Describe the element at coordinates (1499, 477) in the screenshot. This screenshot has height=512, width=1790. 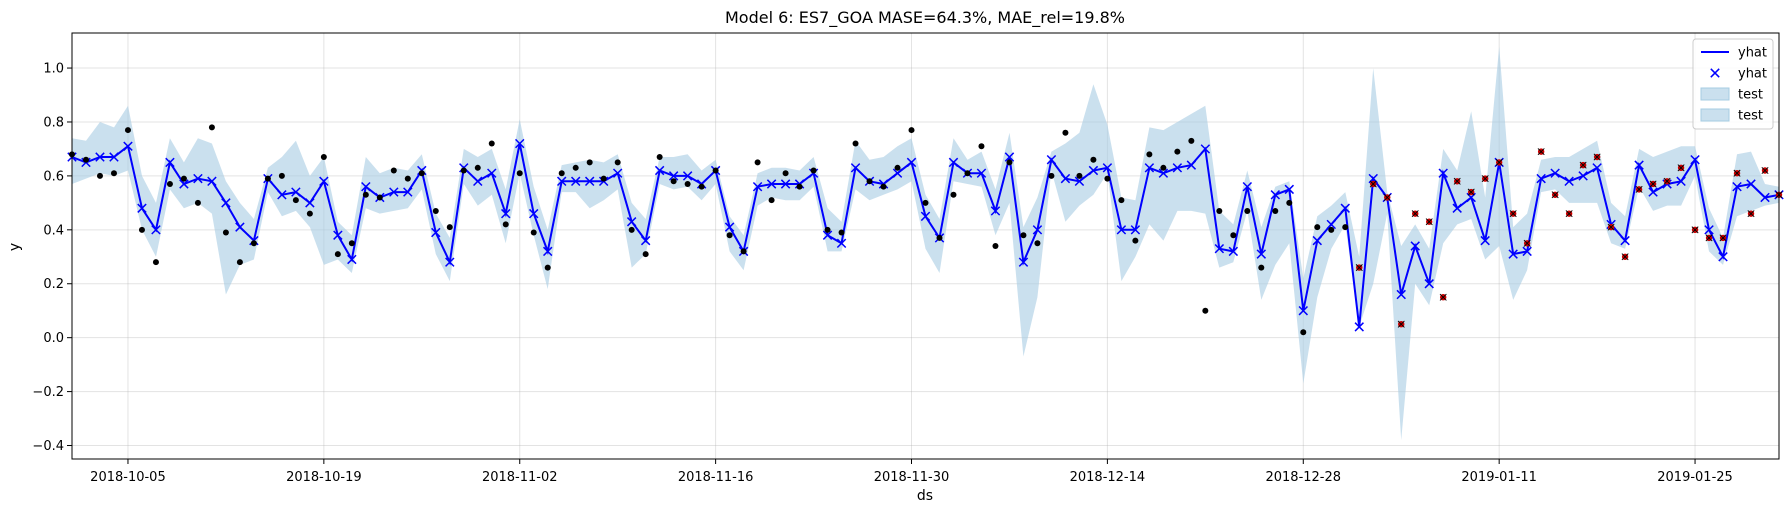
I see `x-tick-label: 2019-01-11` at that location.